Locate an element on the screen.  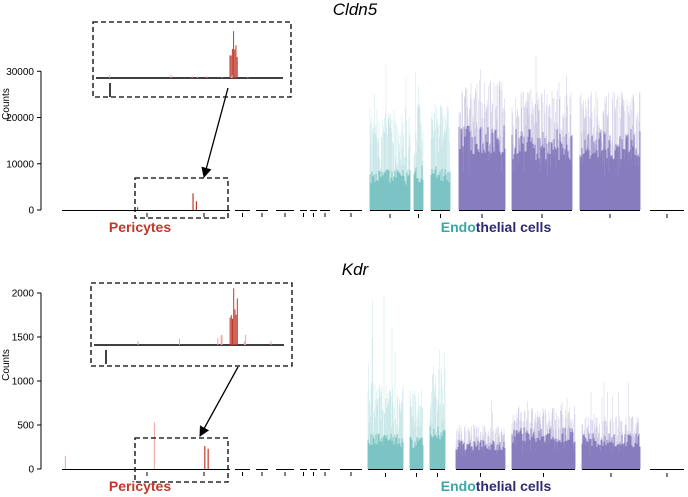
chart-title: Kdr is located at coordinates (356, 269).